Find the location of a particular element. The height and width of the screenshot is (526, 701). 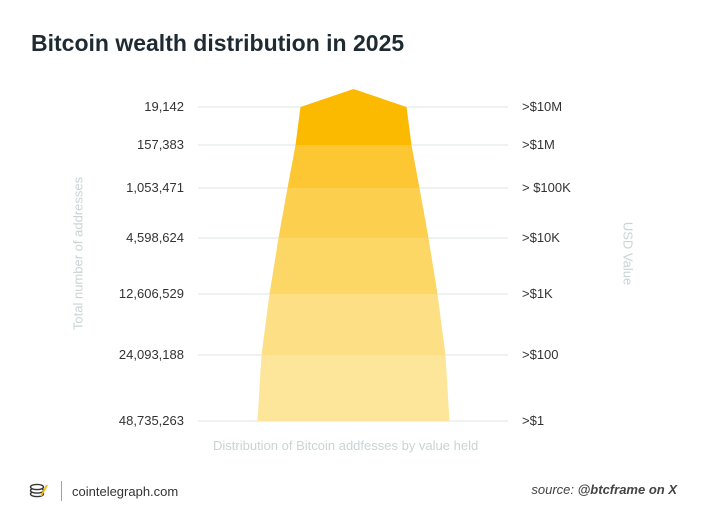

address-count-label: 24,093,188 is located at coordinates (151, 354).